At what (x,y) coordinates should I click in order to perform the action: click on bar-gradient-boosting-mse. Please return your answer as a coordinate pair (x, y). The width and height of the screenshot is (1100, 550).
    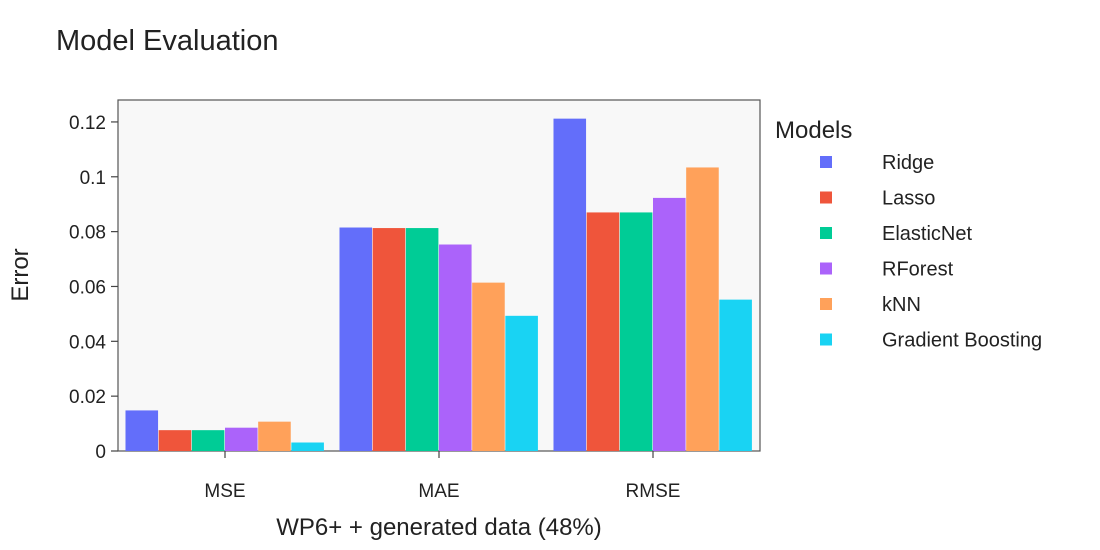
    Looking at the image, I should click on (307, 446).